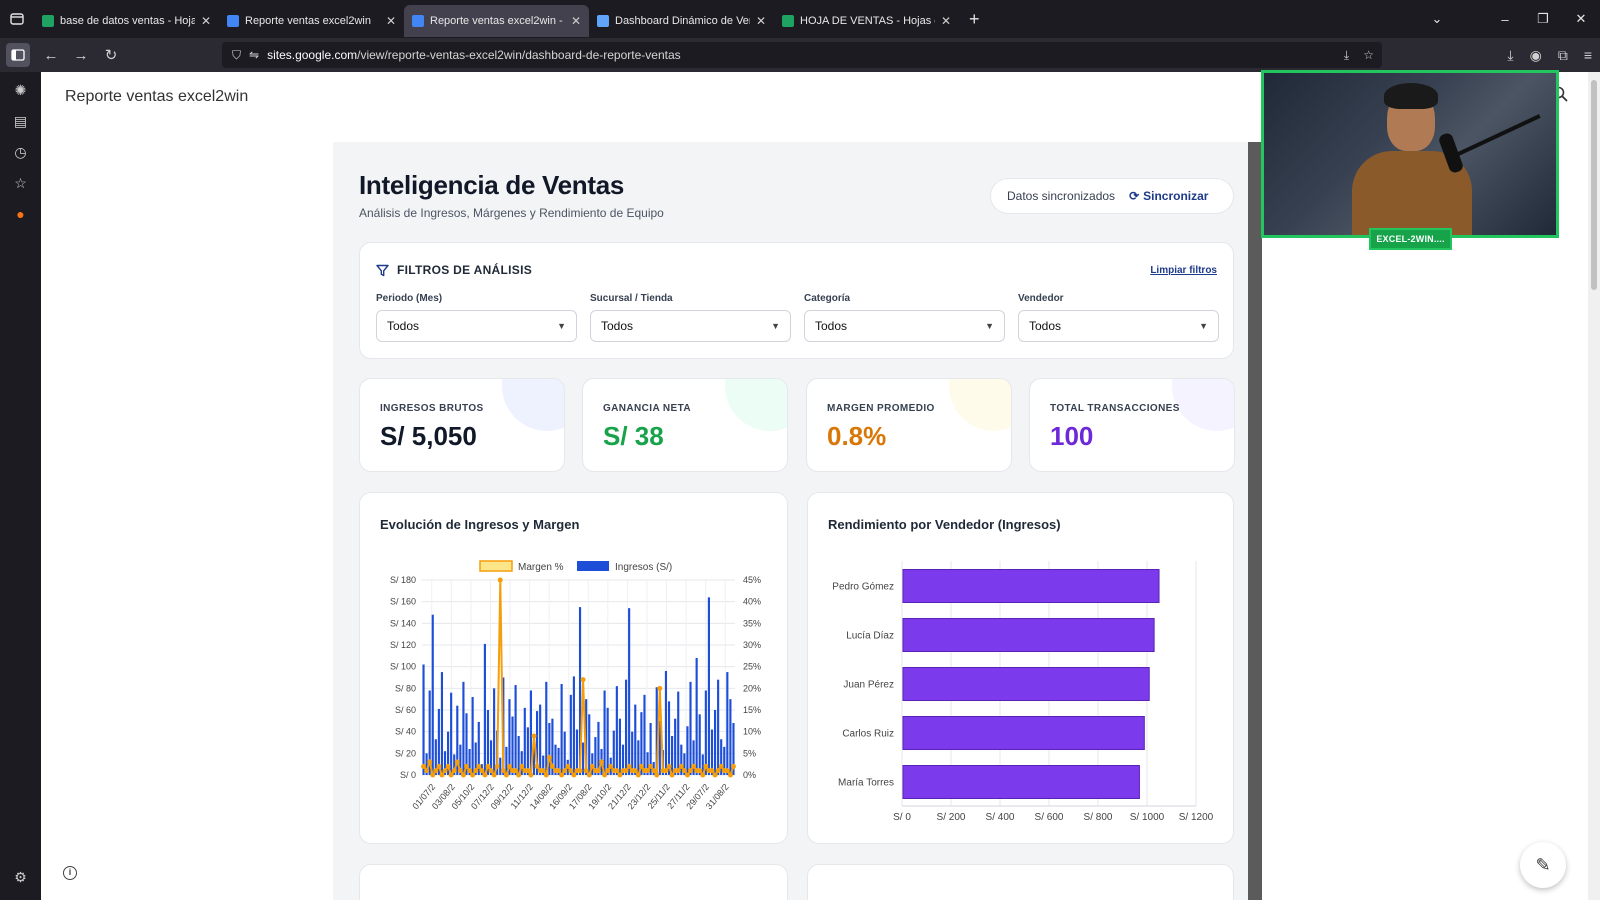  What do you see at coordinates (20, 90) in the screenshot?
I see `ai-chat-icon: ✺` at bounding box center [20, 90].